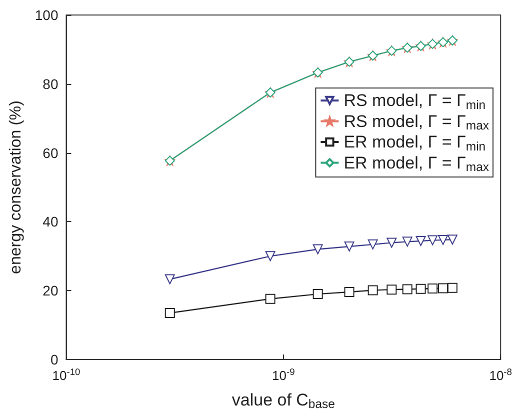 This screenshot has height=415, width=515. What do you see at coordinates (50, 290) in the screenshot?
I see `y-tick-label: 20` at bounding box center [50, 290].